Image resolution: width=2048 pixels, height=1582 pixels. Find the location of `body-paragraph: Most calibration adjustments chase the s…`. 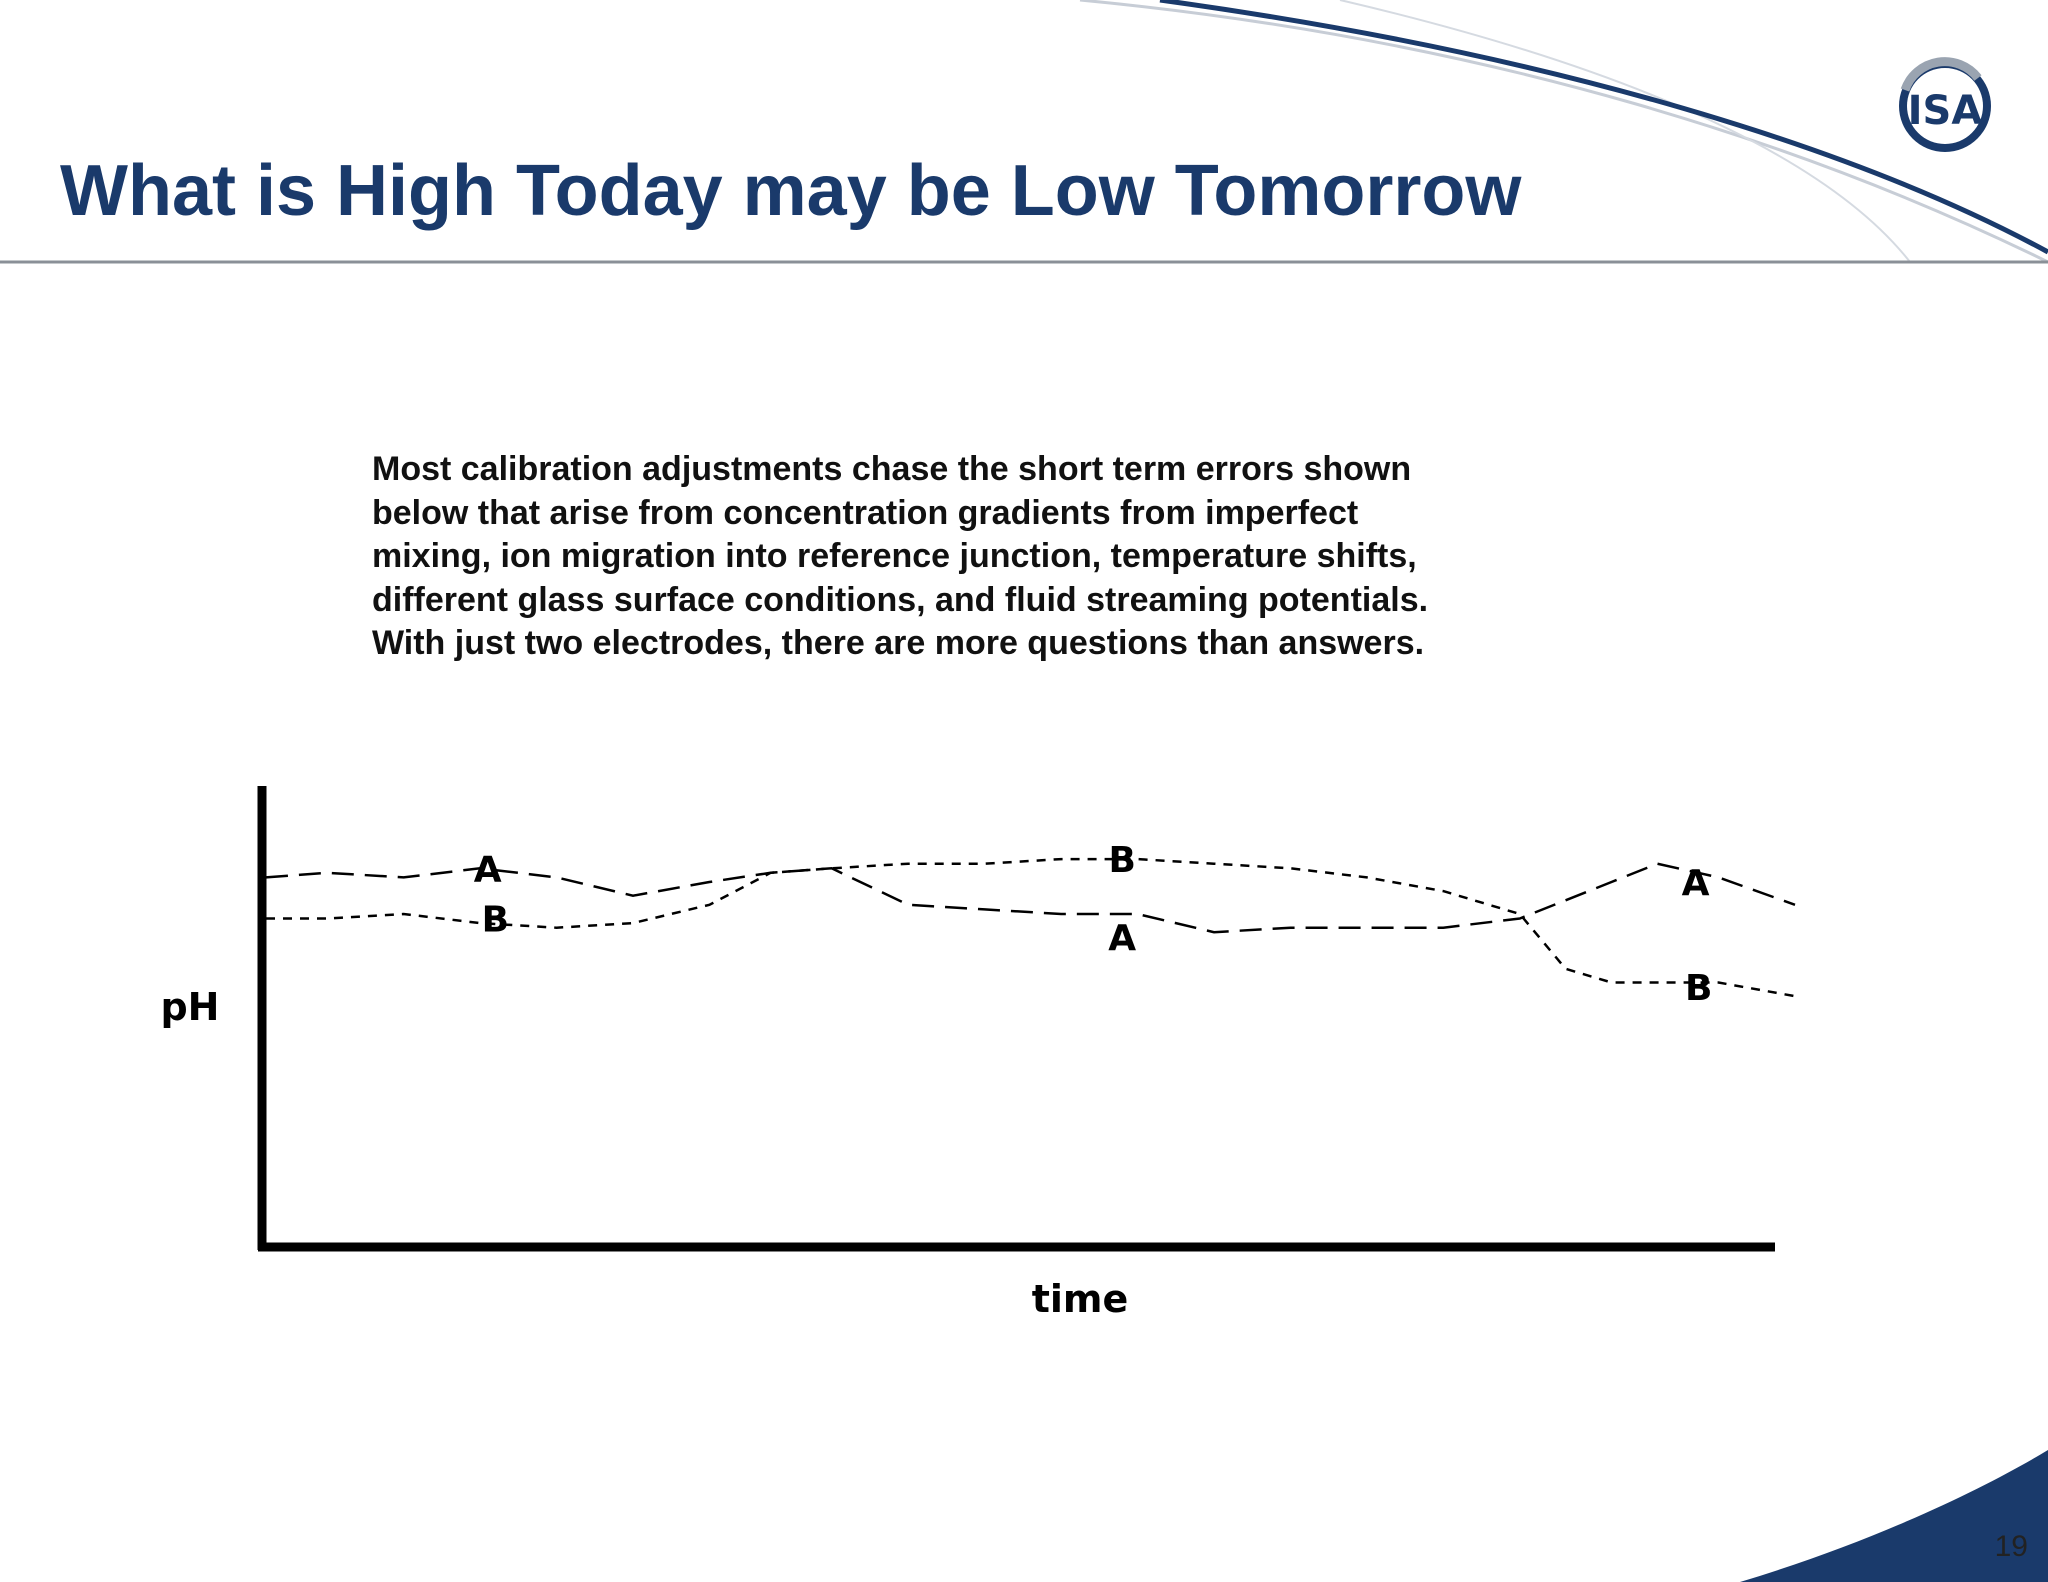

body-paragraph: Most calibration adjustments chase the s… is located at coordinates (972, 557).